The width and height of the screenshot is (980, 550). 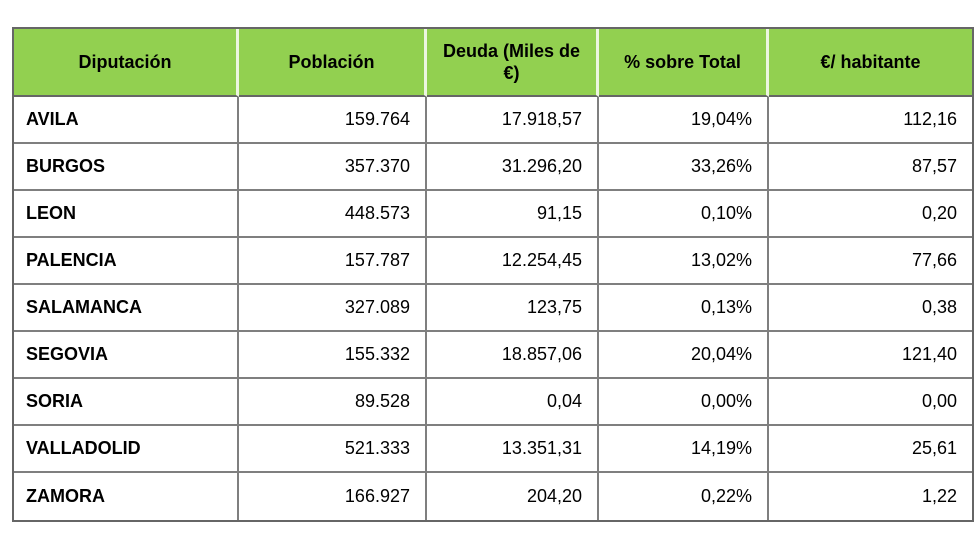 What do you see at coordinates (333, 63) in the screenshot?
I see `column-header-poblacion: Población` at bounding box center [333, 63].